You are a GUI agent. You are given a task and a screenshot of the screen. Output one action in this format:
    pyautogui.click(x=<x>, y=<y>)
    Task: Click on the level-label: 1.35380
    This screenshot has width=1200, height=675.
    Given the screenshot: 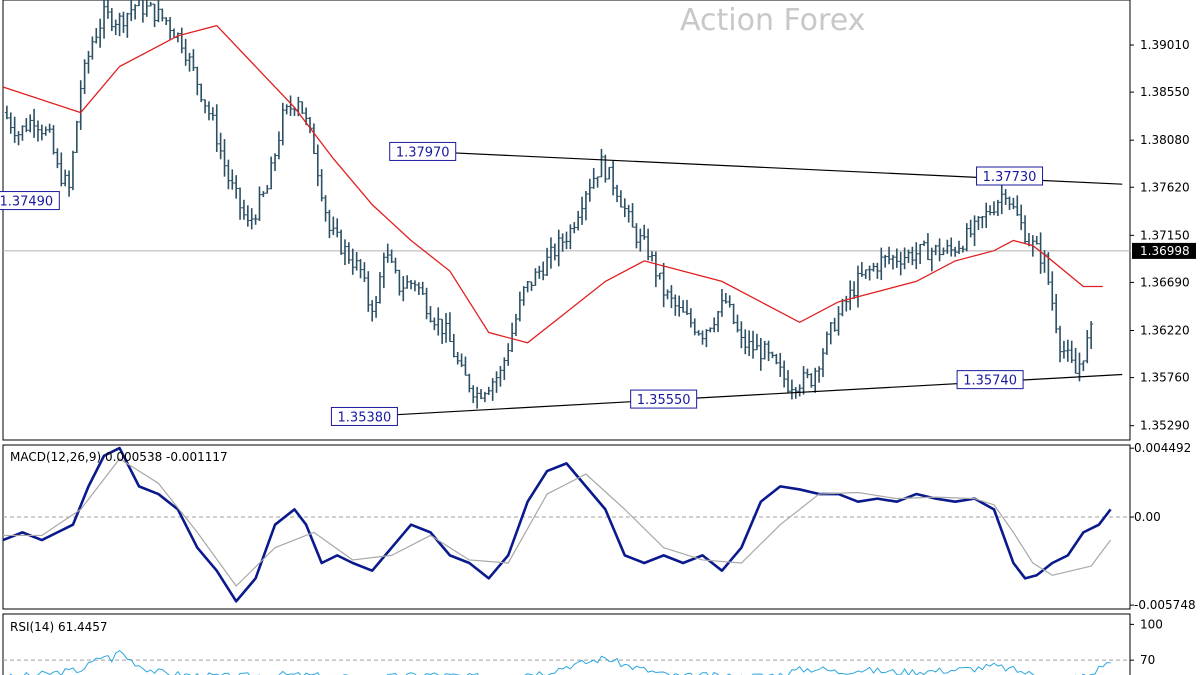 What is the action you would take?
    pyautogui.click(x=364, y=416)
    